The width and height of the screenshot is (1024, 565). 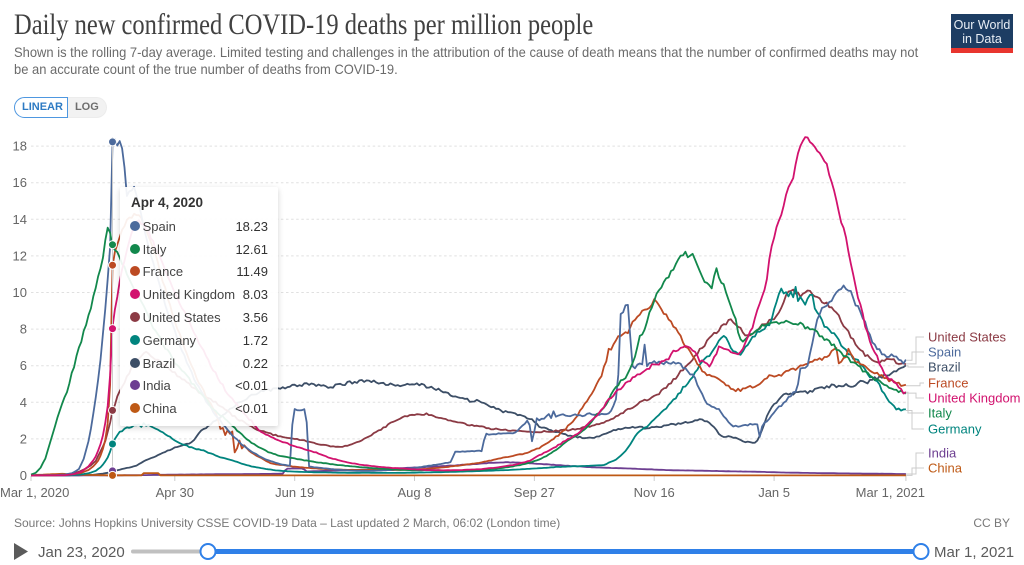 I want to click on svg-text: 14, so click(x=20, y=219).